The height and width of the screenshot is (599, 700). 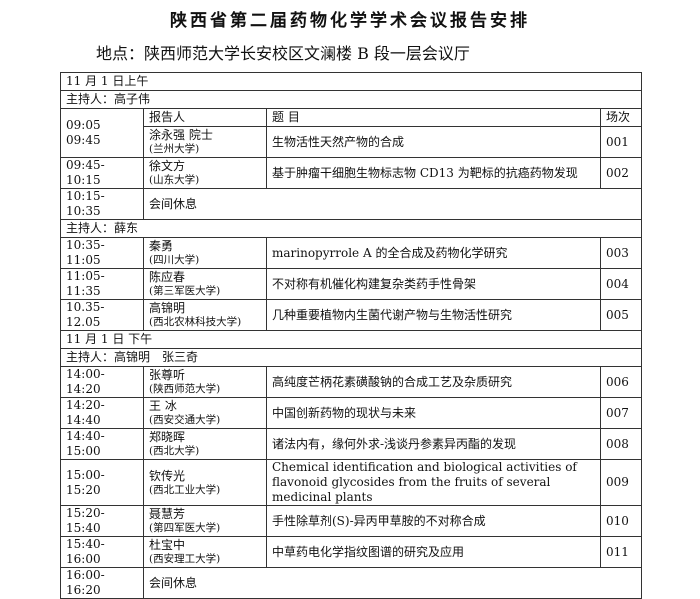 I want to click on speaker-name: 秦勇, so click(x=161, y=246).